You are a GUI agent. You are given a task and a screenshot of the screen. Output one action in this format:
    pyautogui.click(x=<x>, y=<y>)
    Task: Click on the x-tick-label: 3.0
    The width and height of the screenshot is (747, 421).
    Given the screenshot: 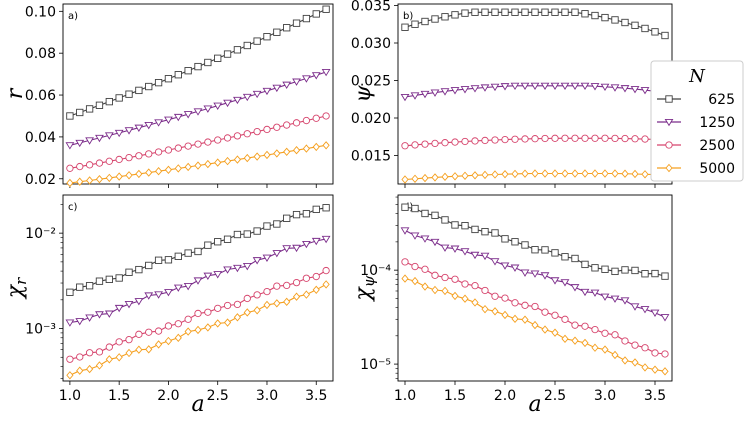 What is the action you would take?
    pyautogui.click(x=605, y=396)
    